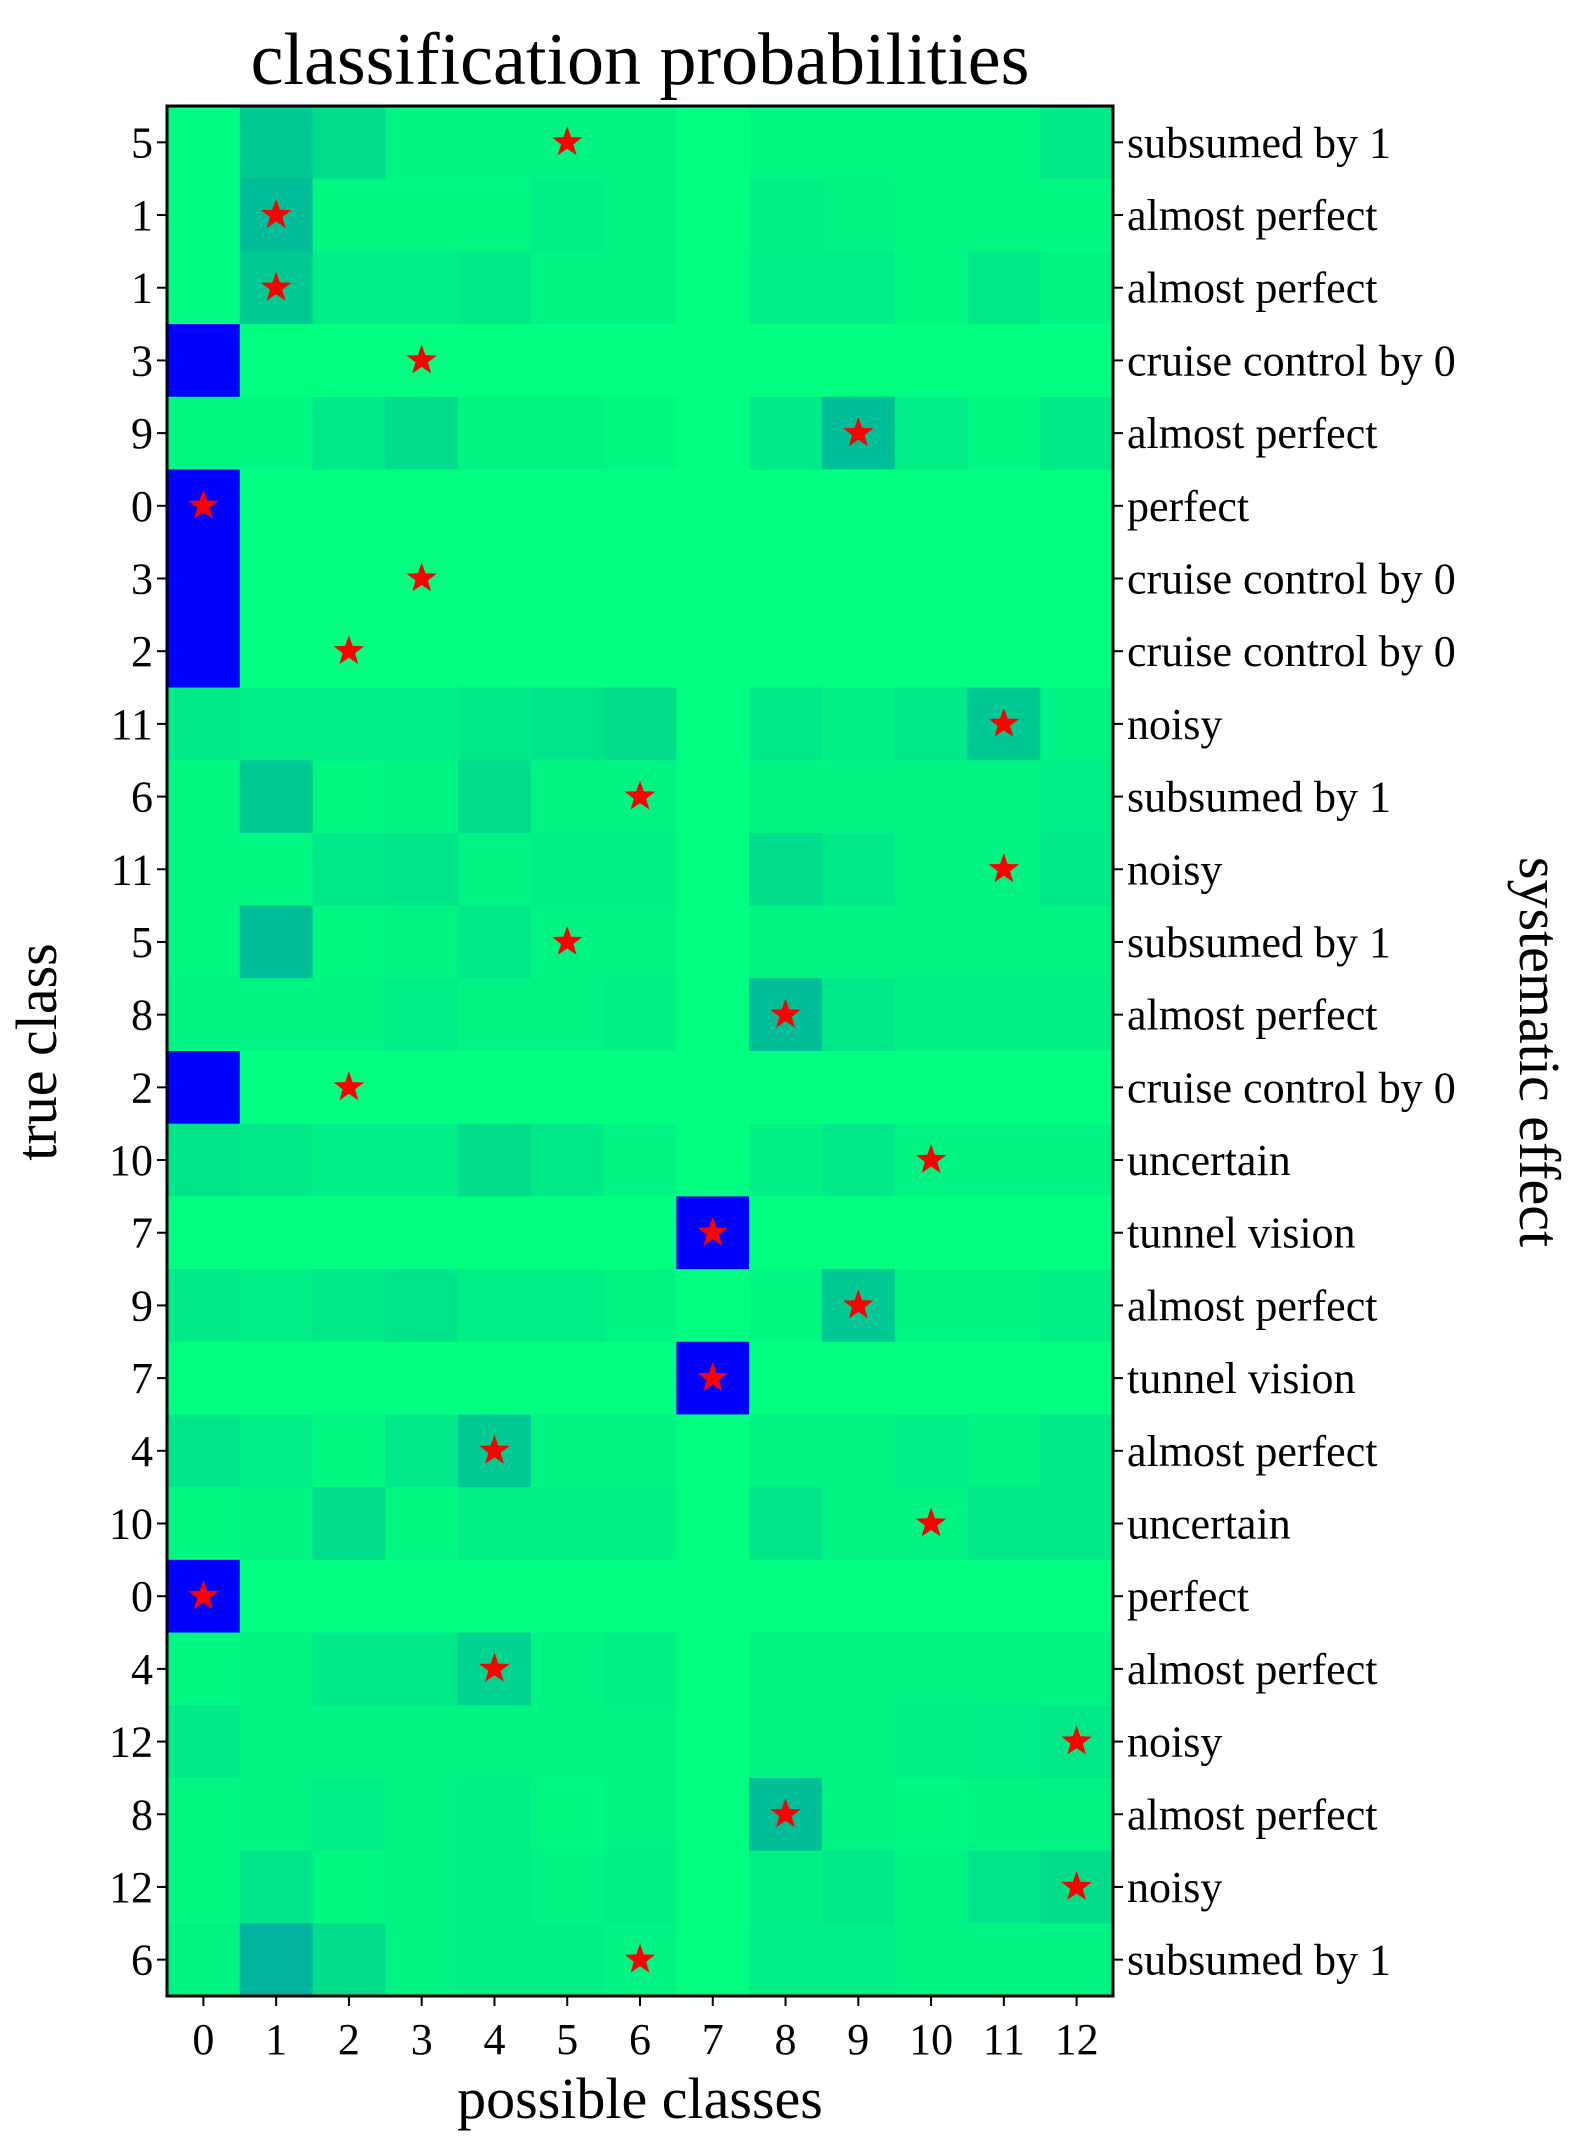 The image size is (1588, 2154). Describe the element at coordinates (1252, 288) in the screenshot. I see `systematic-effect-label: almost perfect` at that location.